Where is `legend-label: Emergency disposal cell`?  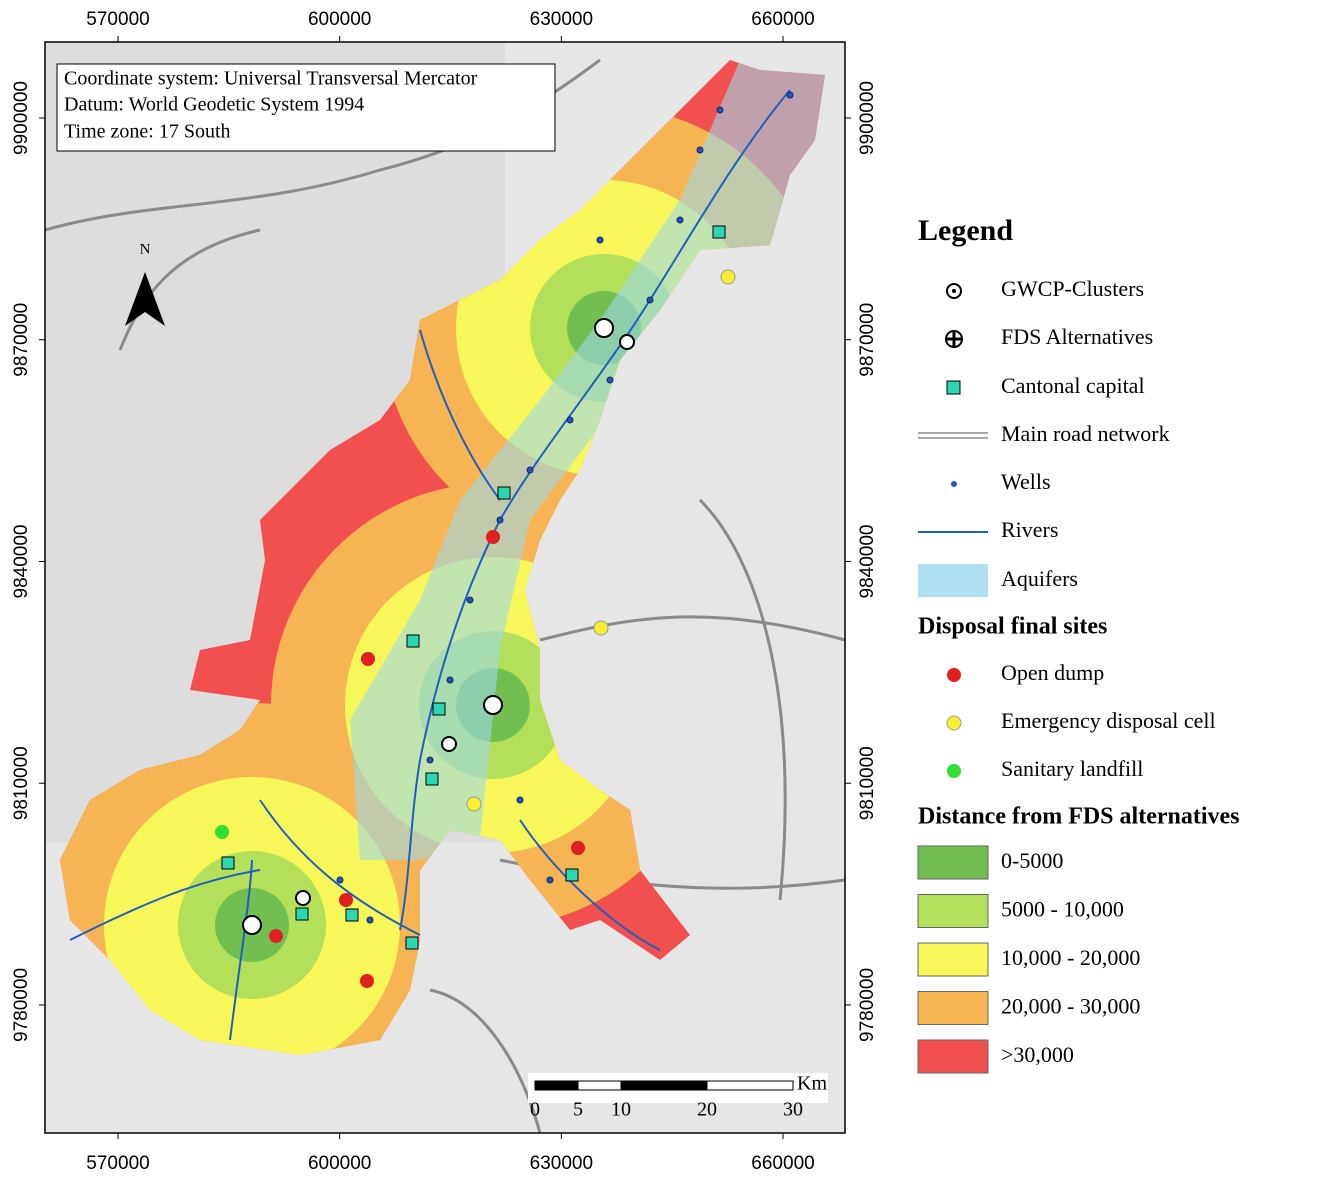
legend-label: Emergency disposal cell is located at coordinates (1108, 720).